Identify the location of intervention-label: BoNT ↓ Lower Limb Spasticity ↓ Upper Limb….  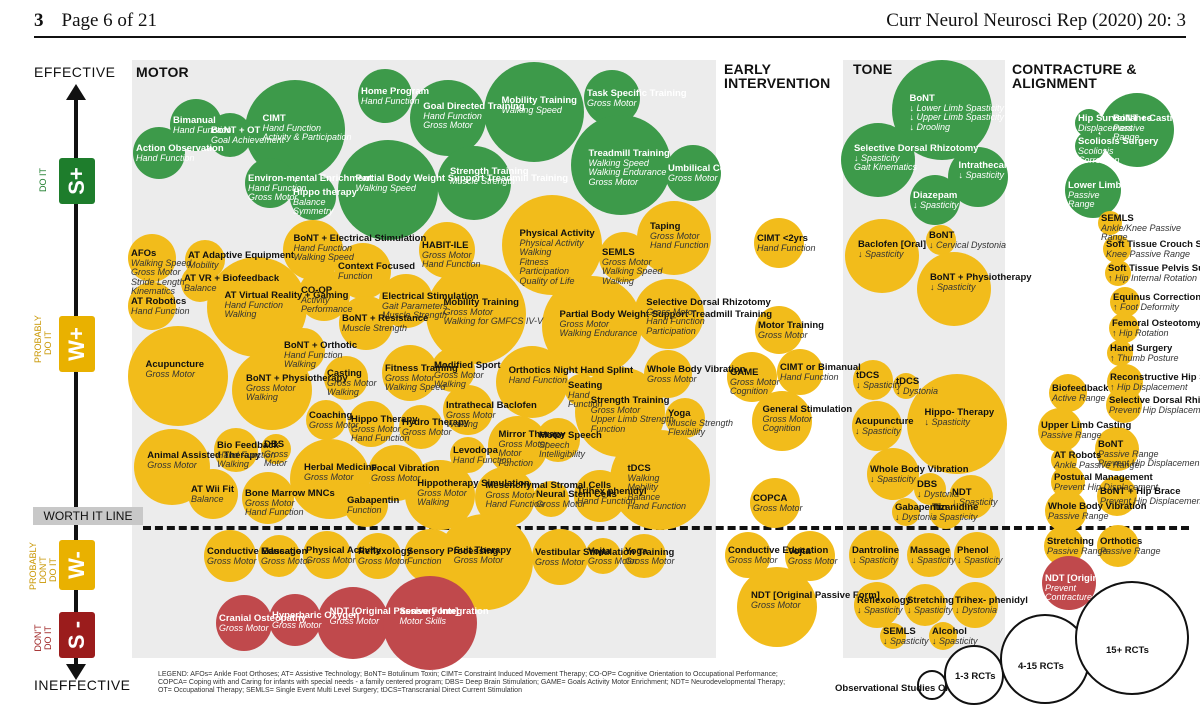
(957, 113).